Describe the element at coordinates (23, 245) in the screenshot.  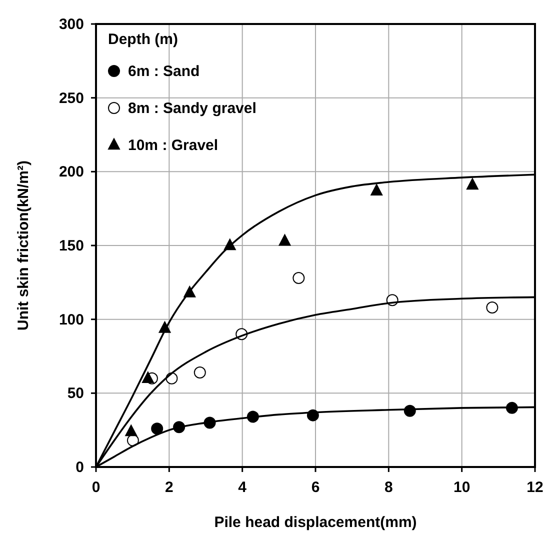
I see `y-axis-title: Unit skin friction(kN/m²)` at that location.